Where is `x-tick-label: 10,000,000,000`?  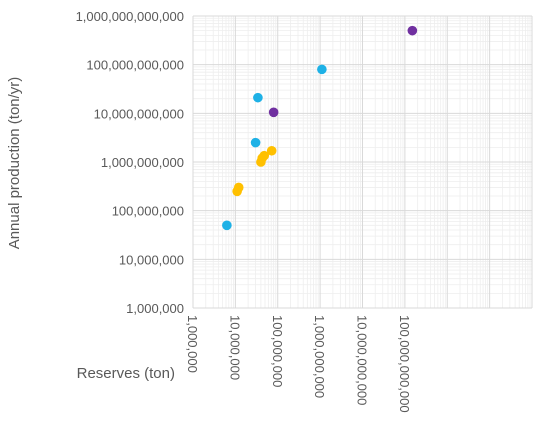
x-tick-label: 10,000,000,000 is located at coordinates (362, 360).